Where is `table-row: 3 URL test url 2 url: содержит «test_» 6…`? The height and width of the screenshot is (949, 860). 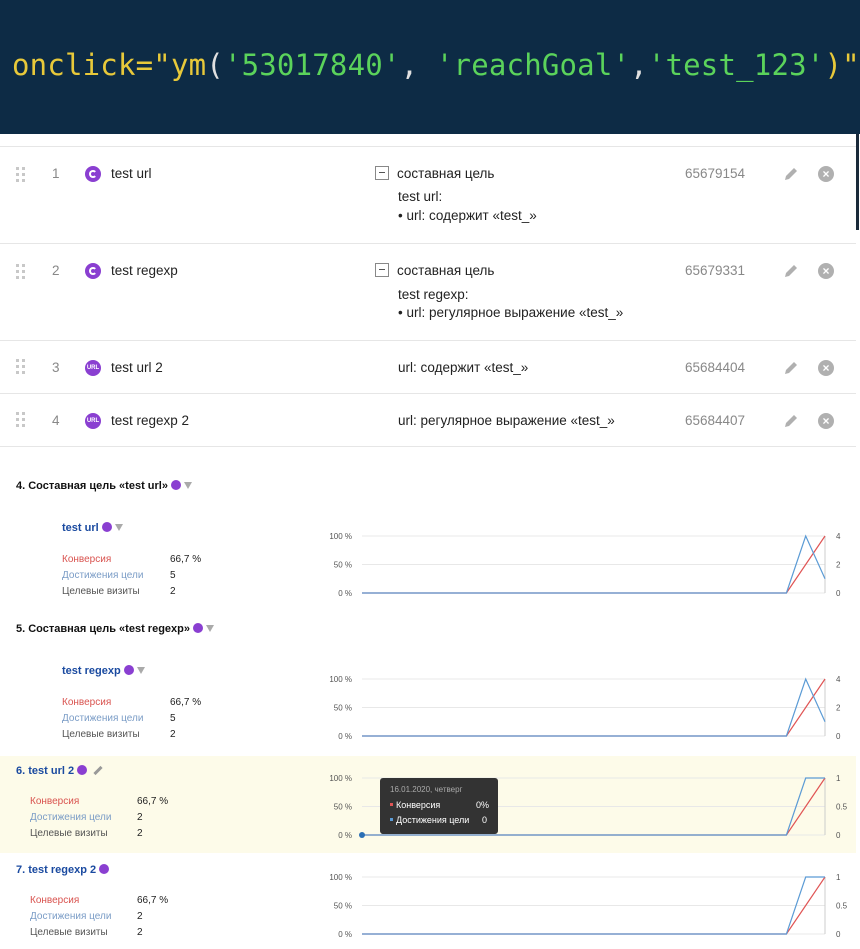 table-row: 3 URL test url 2 url: содержит «test_» 6… is located at coordinates (428, 366).